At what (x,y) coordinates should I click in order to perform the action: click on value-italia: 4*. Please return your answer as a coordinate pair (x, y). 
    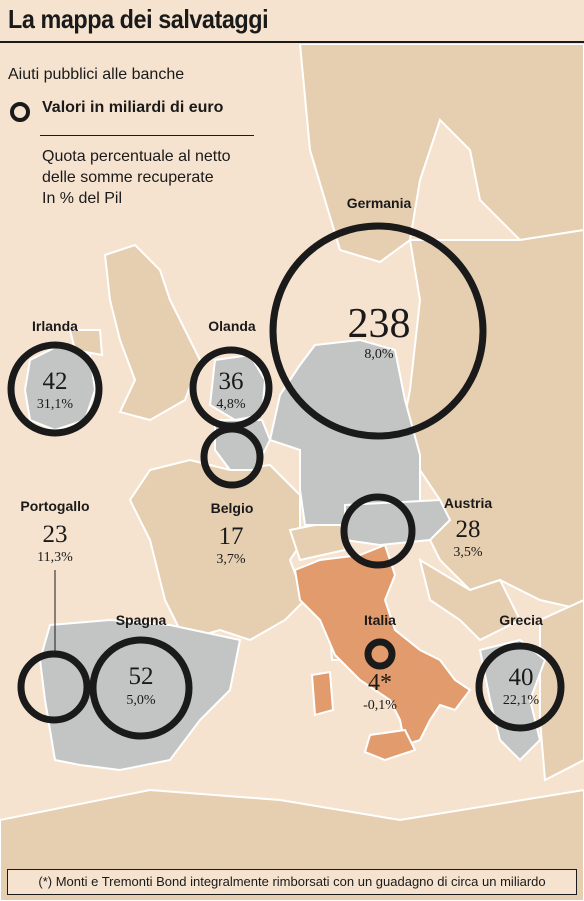
    Looking at the image, I should click on (380, 683).